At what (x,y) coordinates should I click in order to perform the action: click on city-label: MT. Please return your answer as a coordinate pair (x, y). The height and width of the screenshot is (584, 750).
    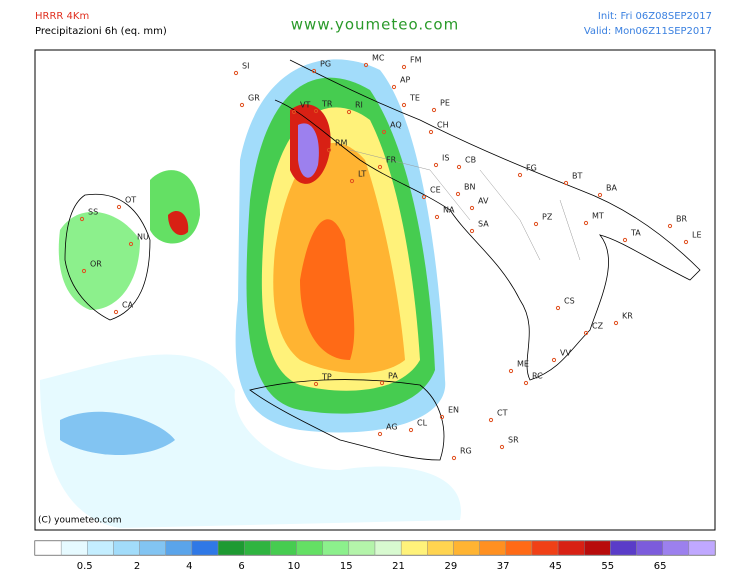
    Looking at the image, I should click on (598, 216).